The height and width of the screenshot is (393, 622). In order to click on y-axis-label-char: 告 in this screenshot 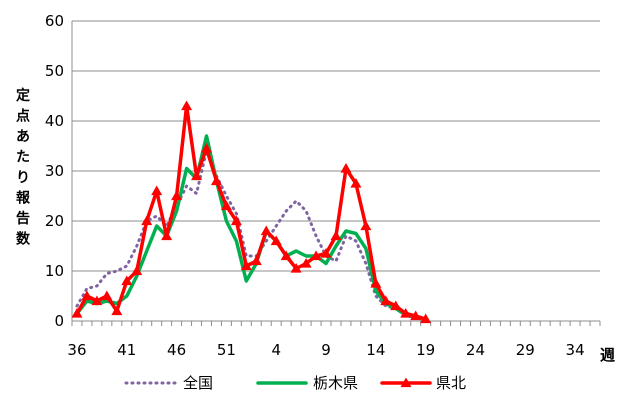, I will do `click(23, 218)`.